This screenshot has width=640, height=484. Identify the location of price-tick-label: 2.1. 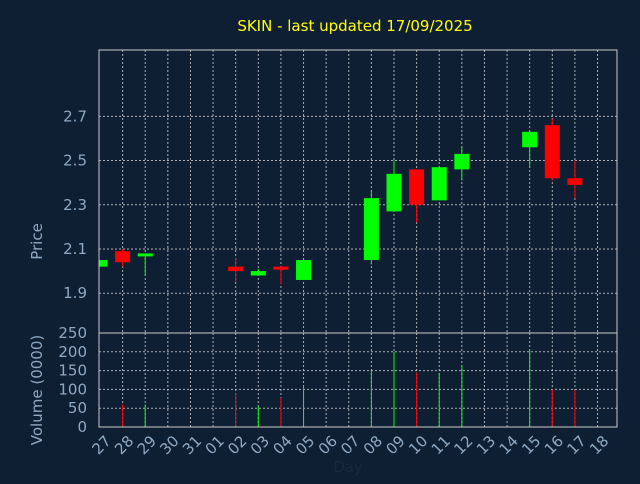
(75, 249).